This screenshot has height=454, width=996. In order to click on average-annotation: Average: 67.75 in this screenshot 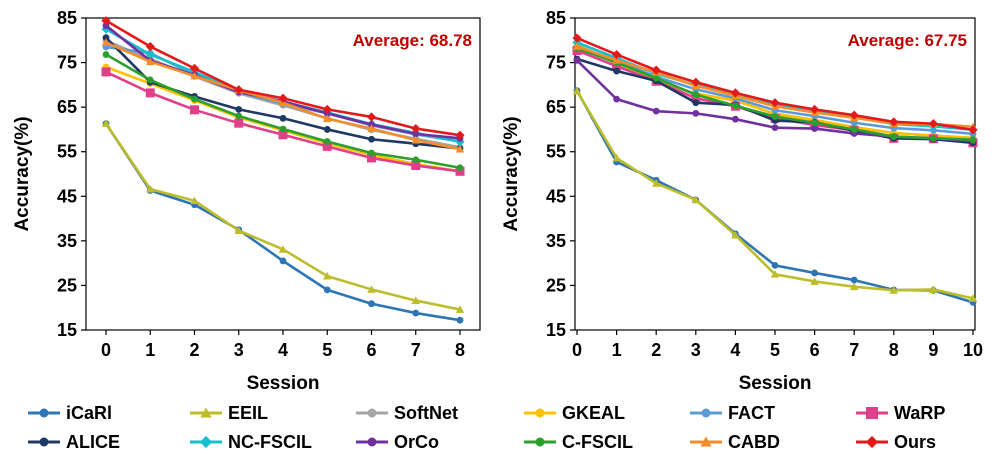, I will do `click(907, 40)`.